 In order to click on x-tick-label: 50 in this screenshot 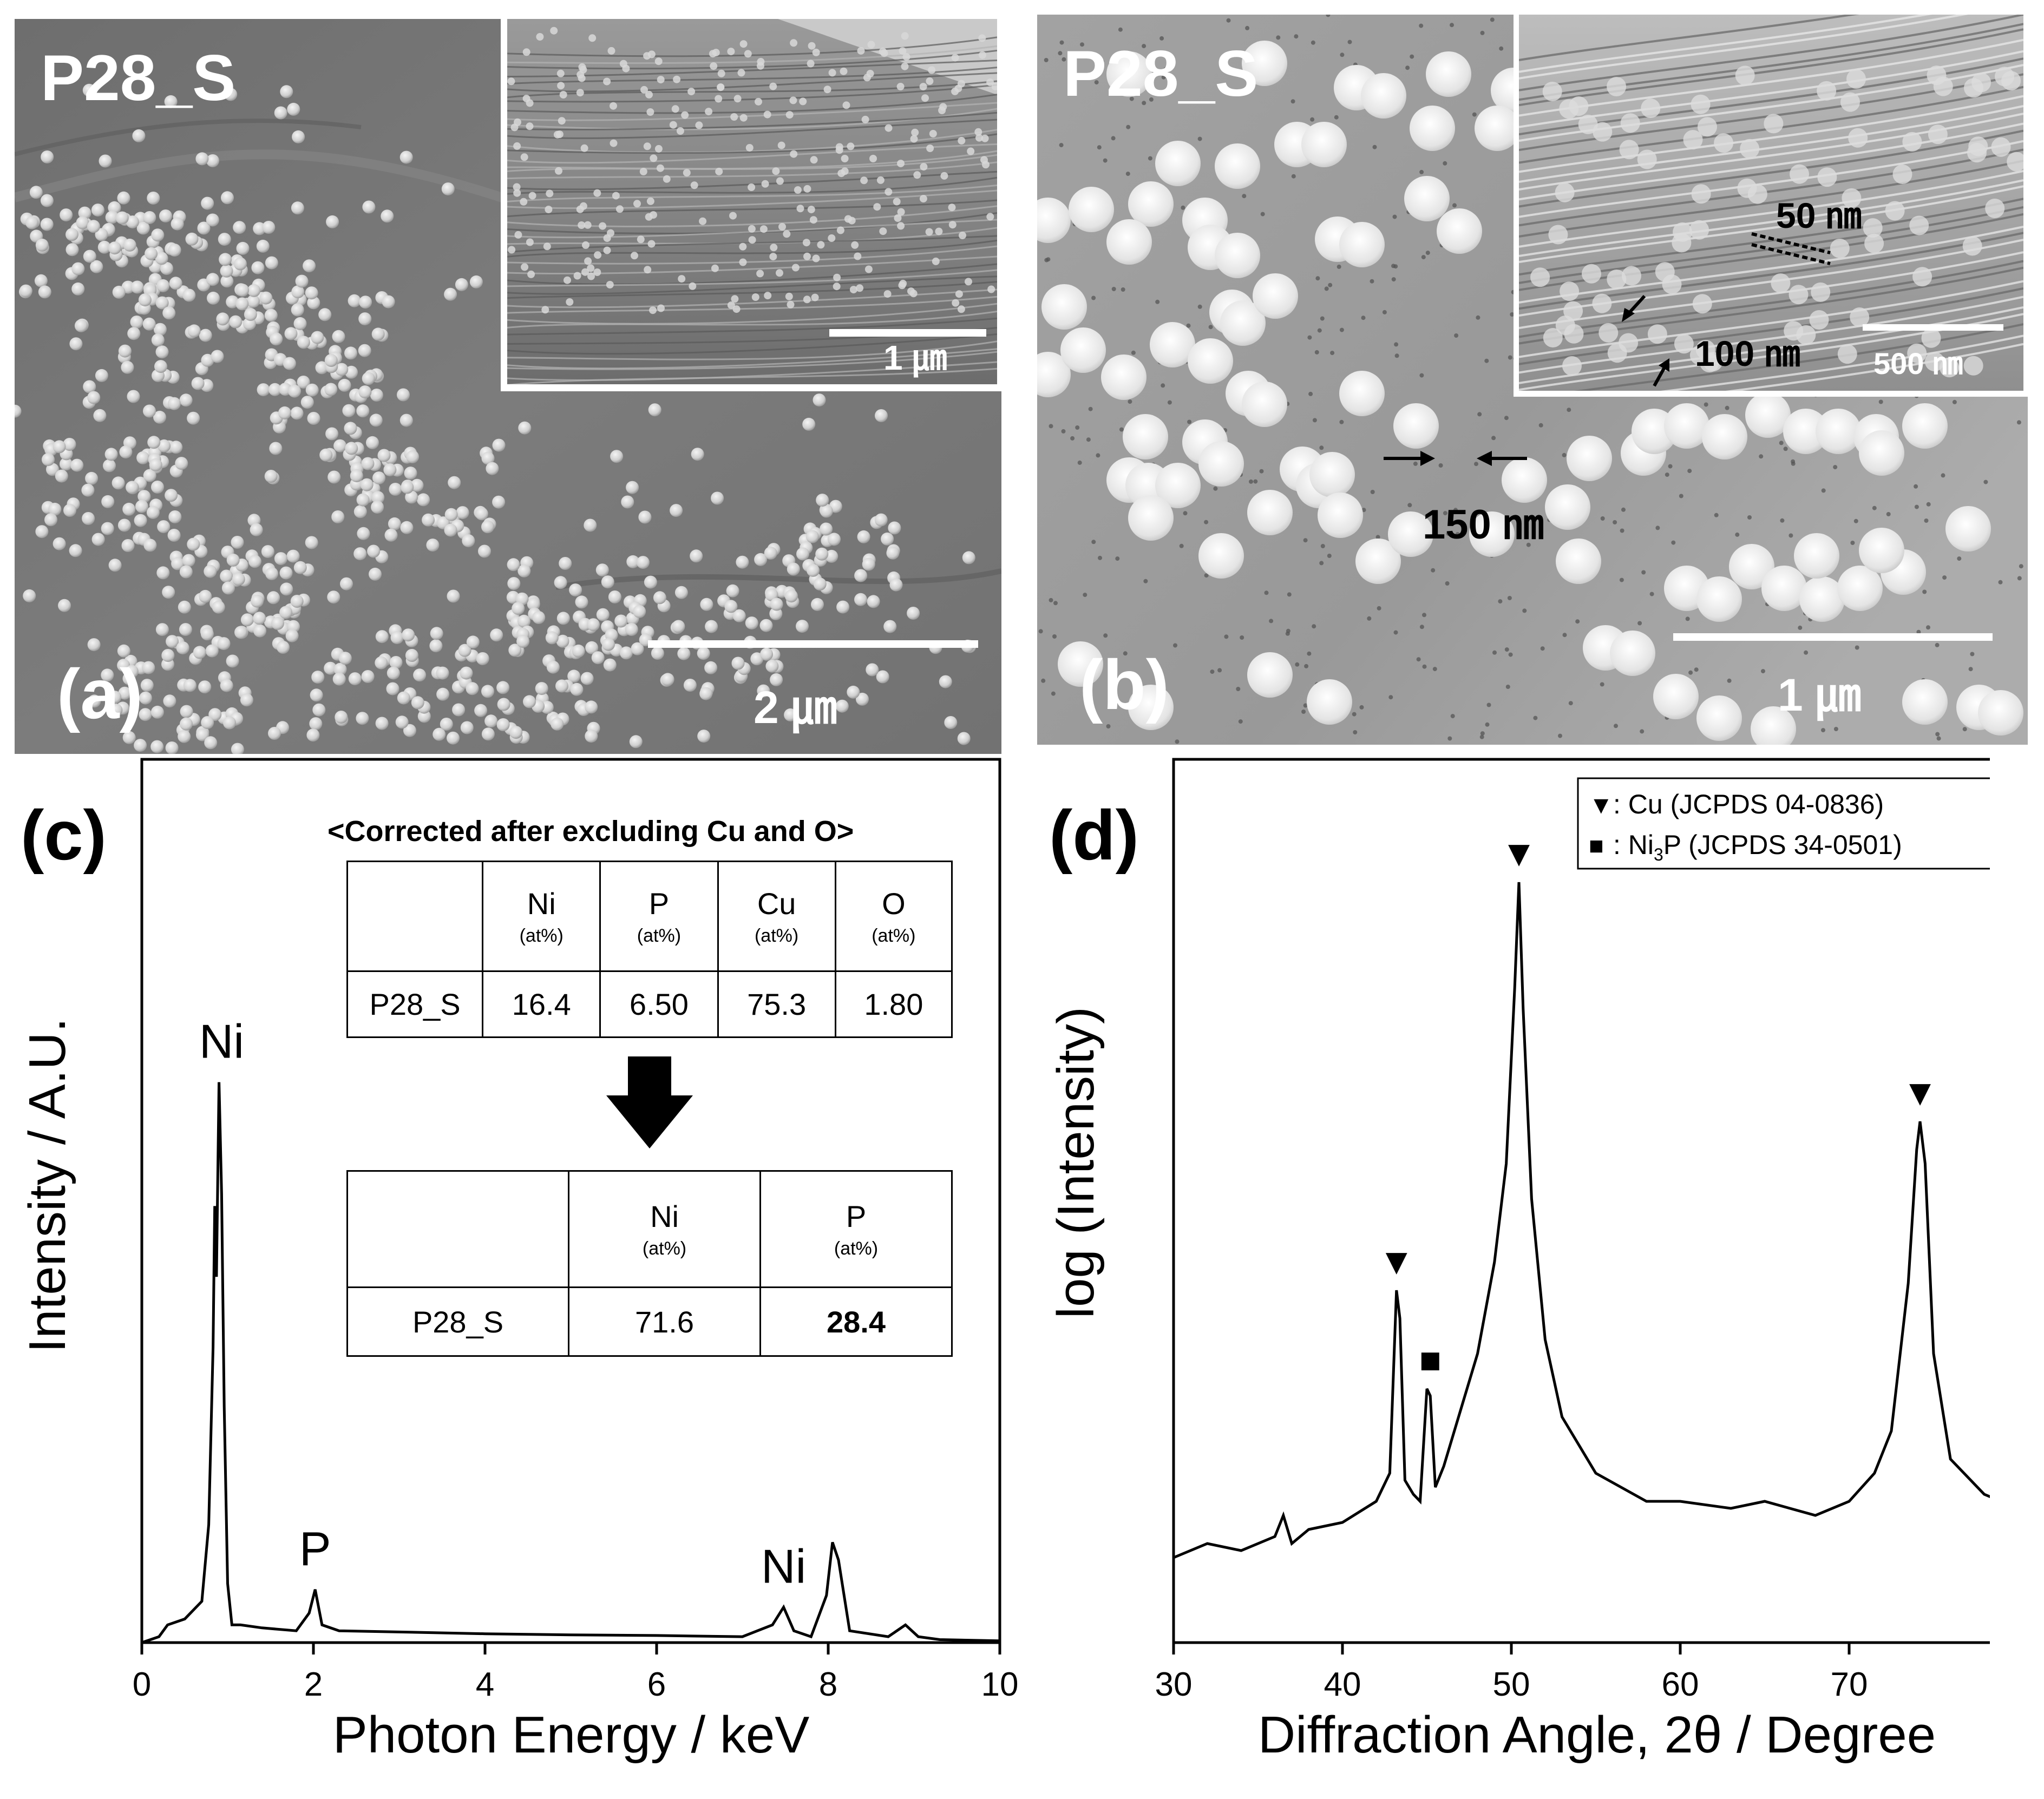, I will do `click(1511, 1684)`.